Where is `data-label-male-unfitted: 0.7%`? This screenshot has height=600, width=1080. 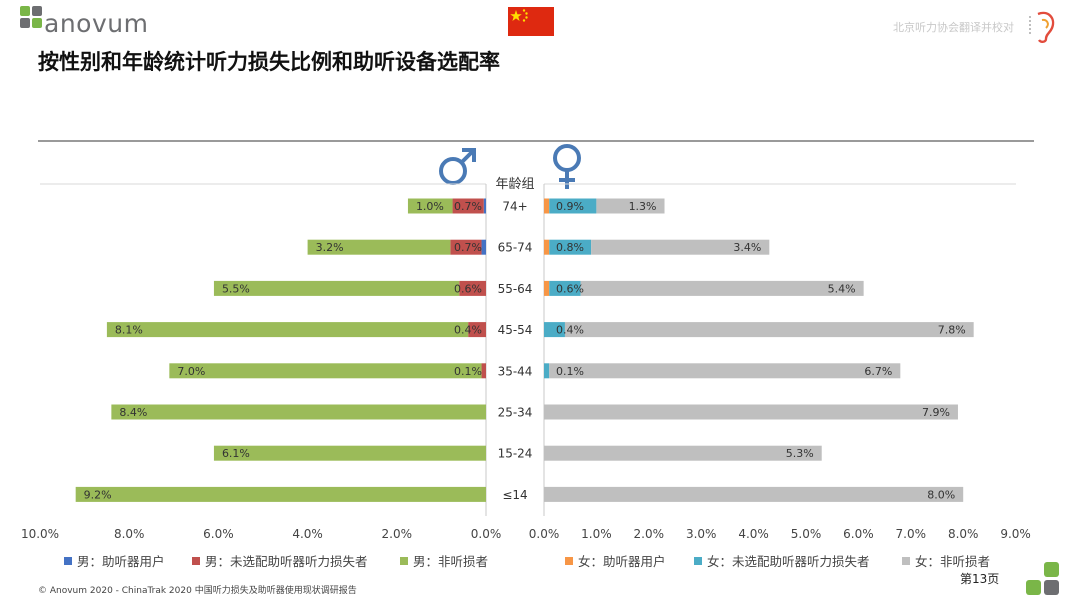 data-label-male-unfitted: 0.7% is located at coordinates (468, 247).